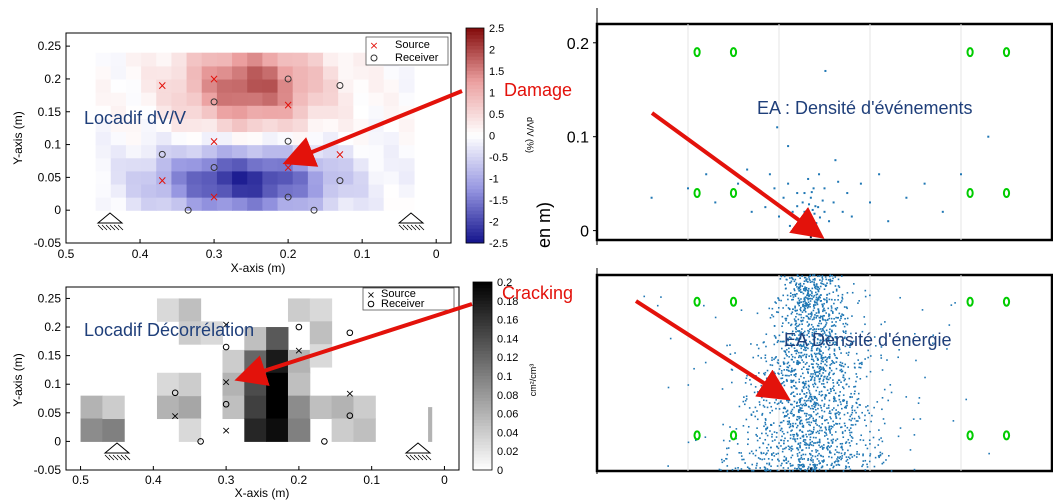 Image resolution: width=1053 pixels, height=502 pixels. What do you see at coordinates (153, 480) in the screenshot?
I see `x-tick-label: 0.4` at bounding box center [153, 480].